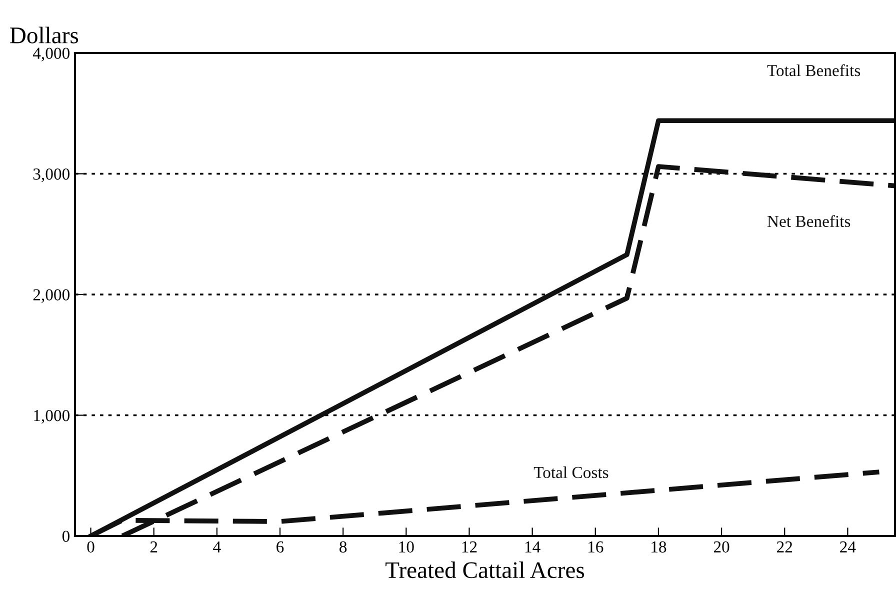  Describe the element at coordinates (784, 546) in the screenshot. I see `x-tick-label: 22` at that location.